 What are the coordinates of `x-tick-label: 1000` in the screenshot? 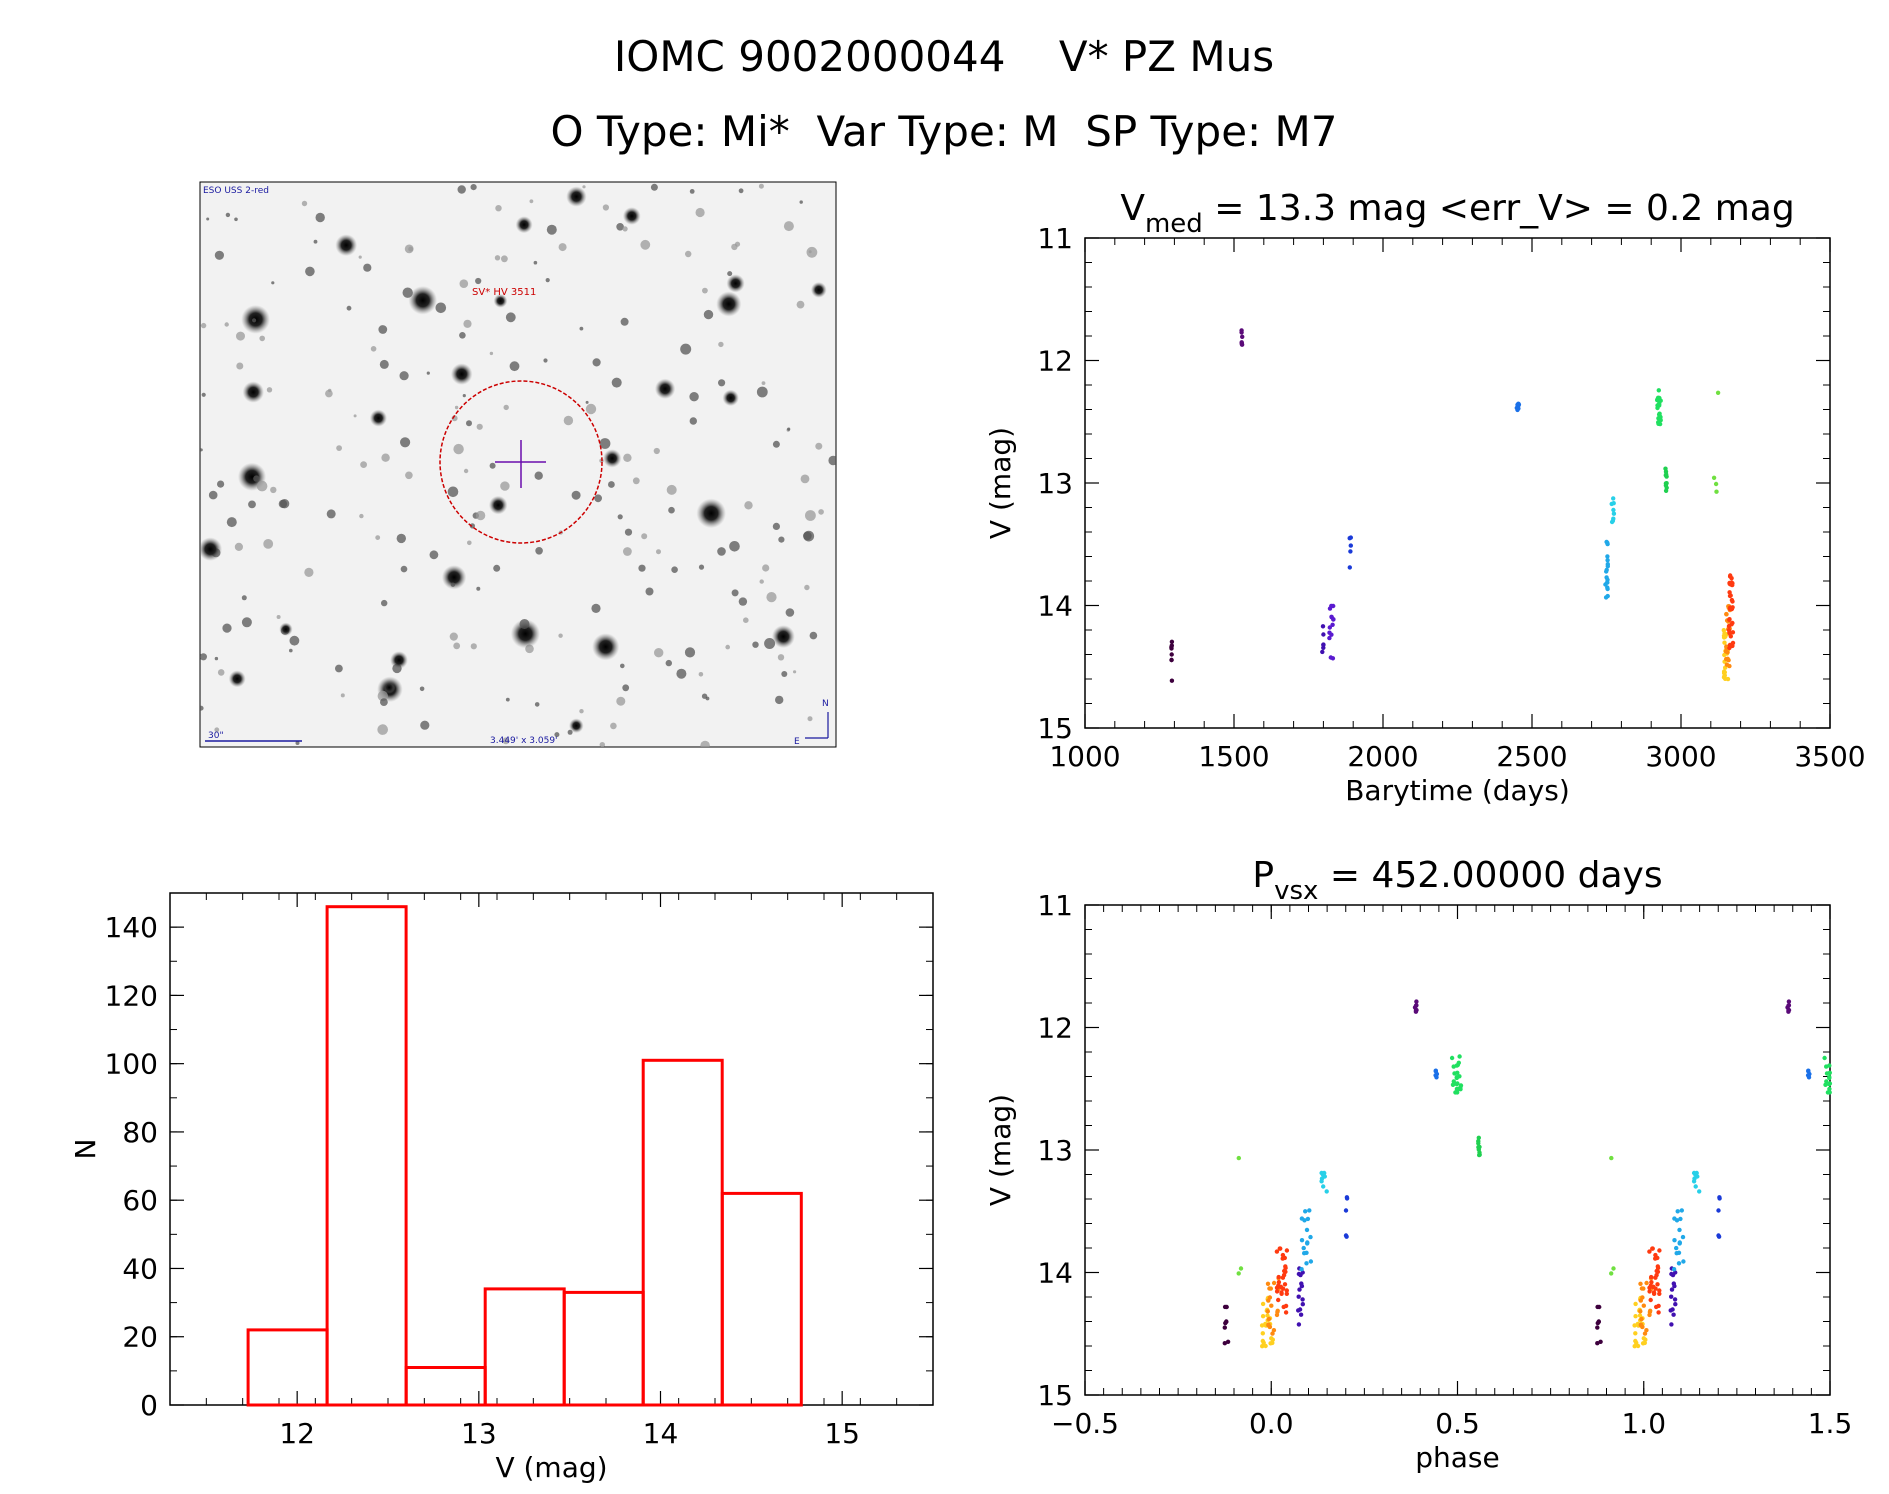 It's located at (1084, 756).